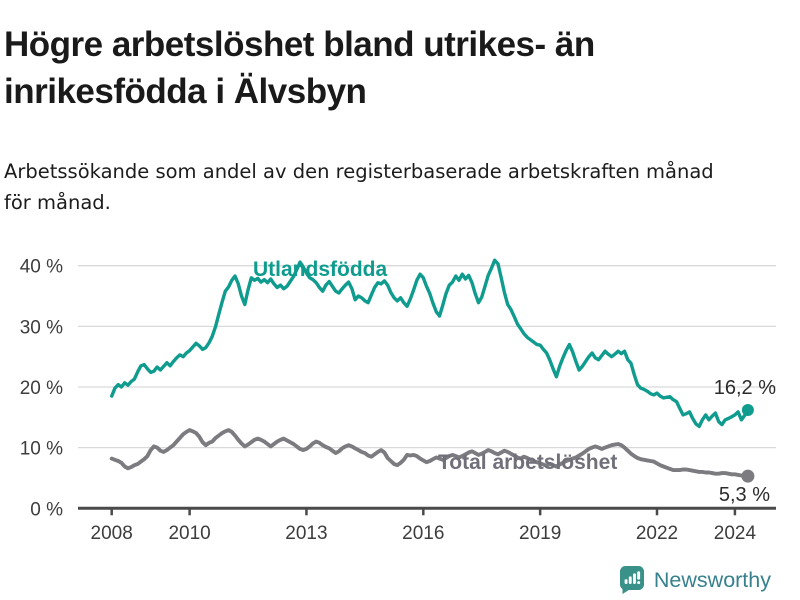 The image size is (800, 600). What do you see at coordinates (712, 579) in the screenshot?
I see `brand-name: Newsworthy` at bounding box center [712, 579].